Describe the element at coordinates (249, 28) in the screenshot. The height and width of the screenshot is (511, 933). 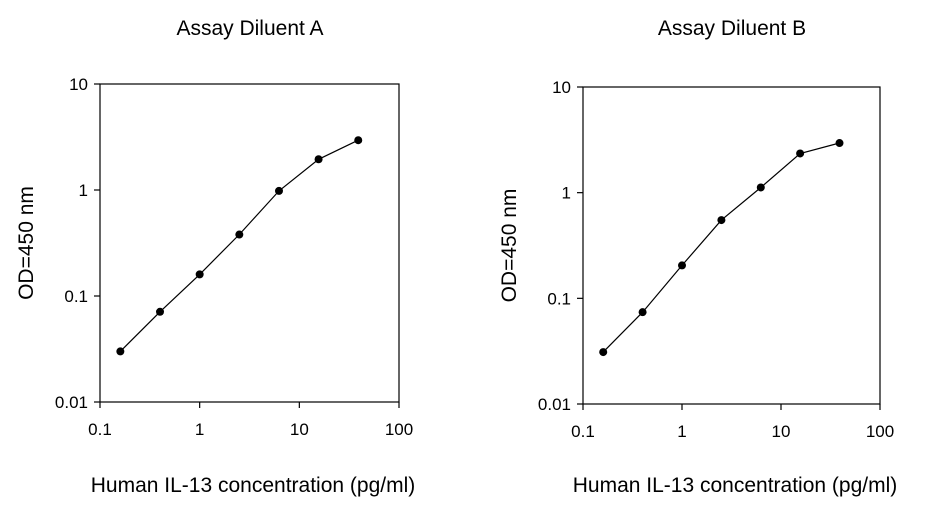
I see `chart-title: Assay Diluent A` at that location.